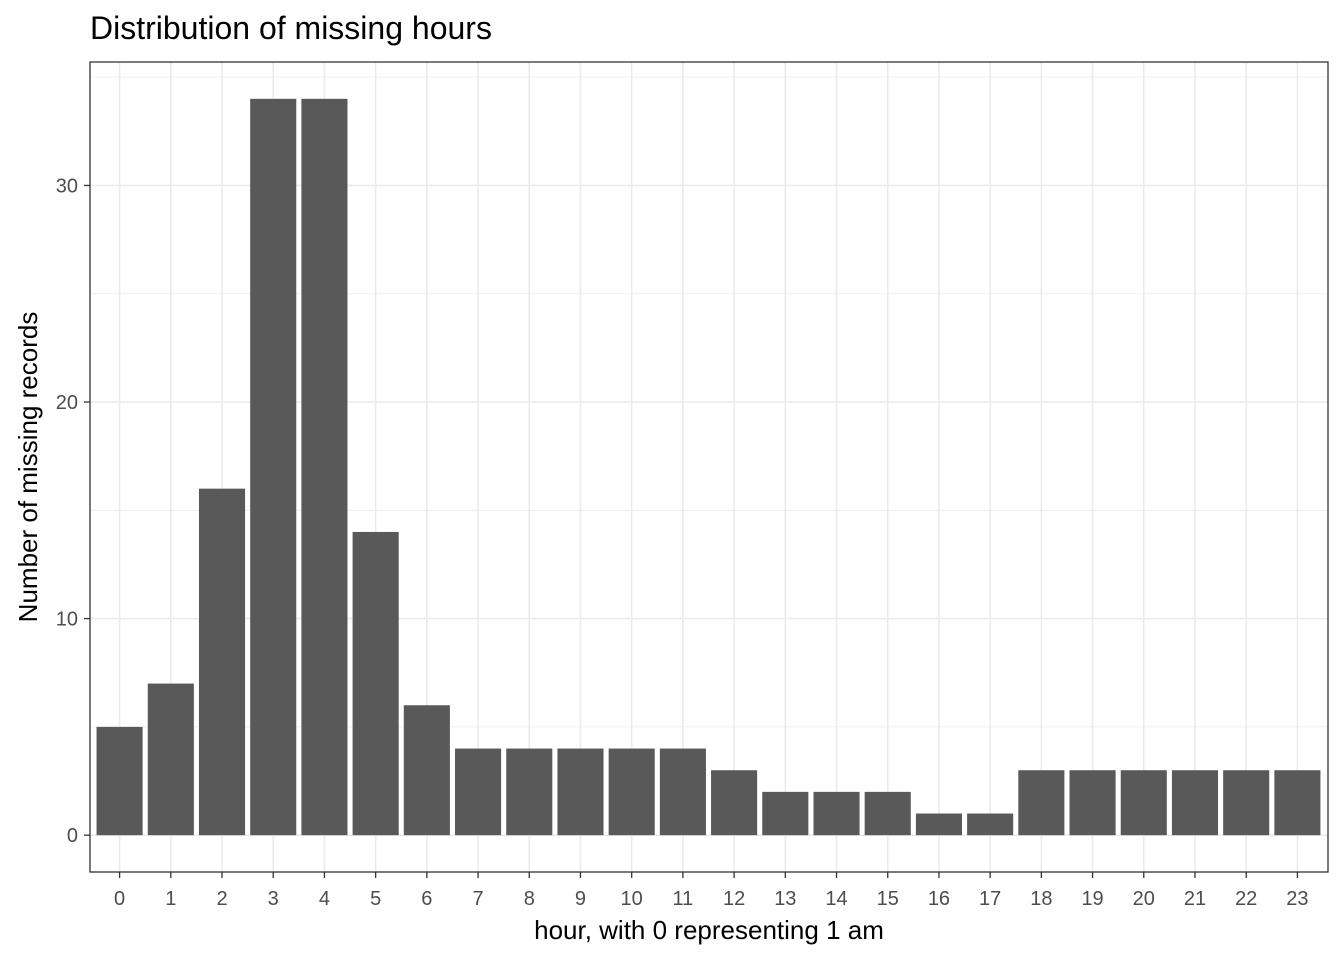 Image resolution: width=1344 pixels, height=960 pixels. I want to click on x-tick-label: 1, so click(170, 899).